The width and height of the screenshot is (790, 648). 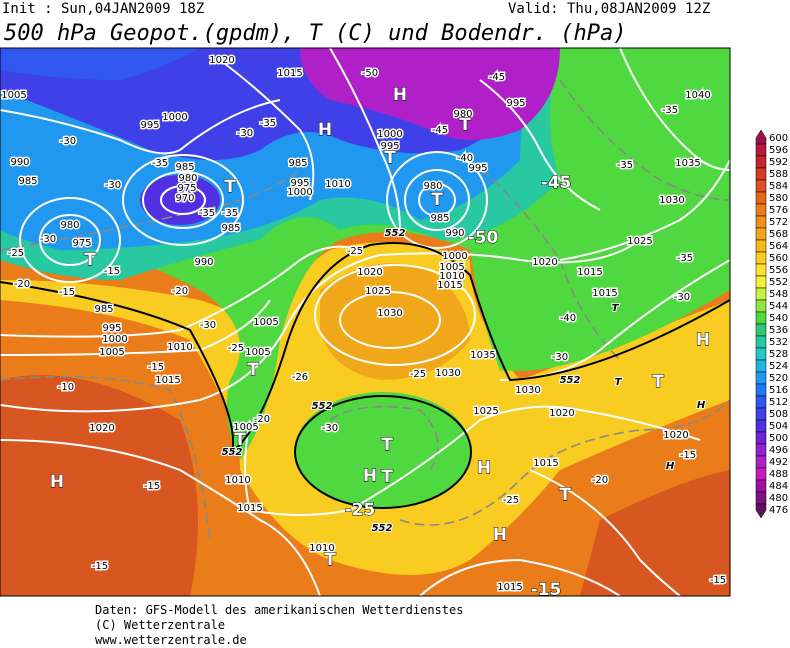 I want to click on colorbar-label: 492, so click(x=778, y=462).